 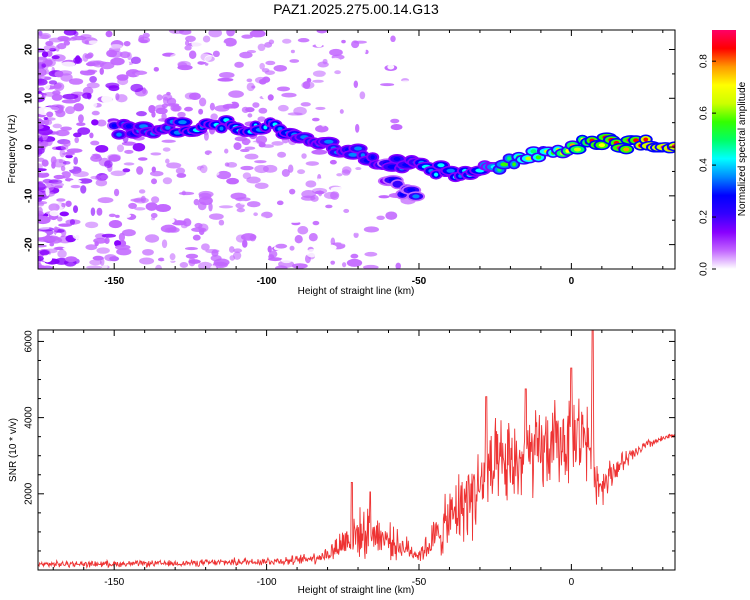 I want to click on snr-y-tick-label: 6000, so click(x=29, y=341).